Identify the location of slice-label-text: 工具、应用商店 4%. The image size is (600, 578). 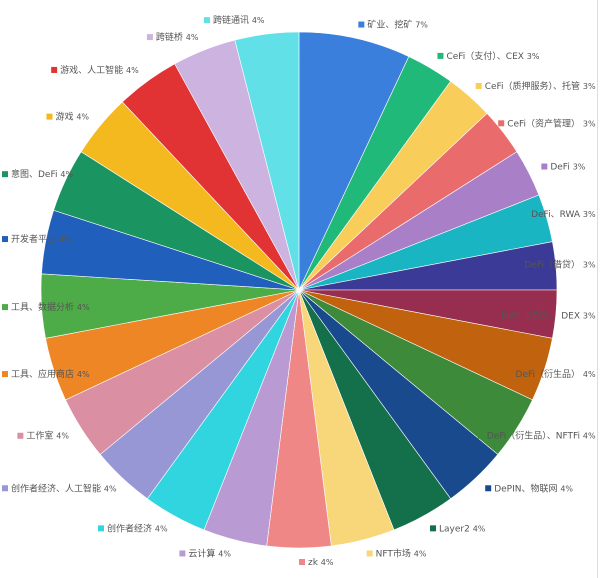
(50, 374).